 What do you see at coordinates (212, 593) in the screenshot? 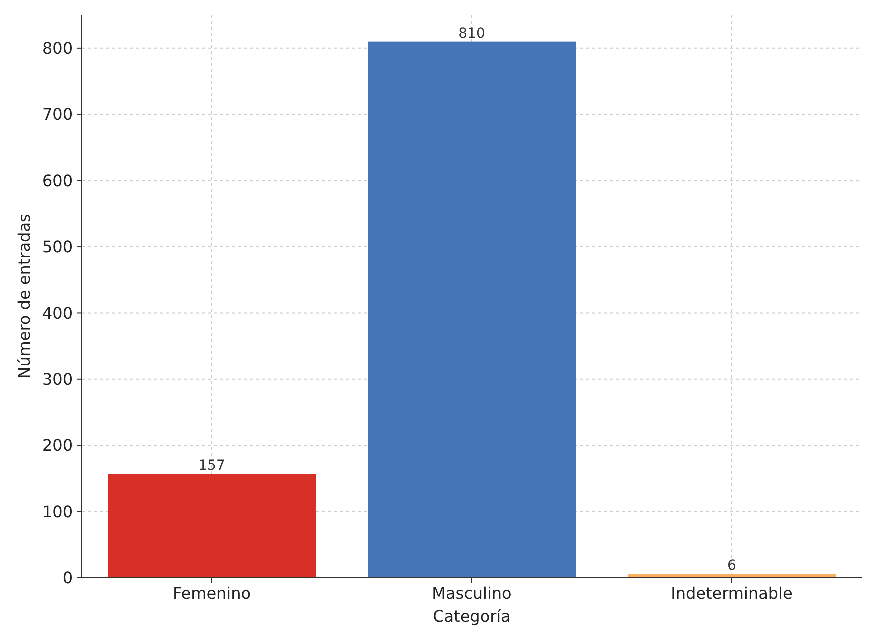
I see `x-tick-label: Femenino` at bounding box center [212, 593].